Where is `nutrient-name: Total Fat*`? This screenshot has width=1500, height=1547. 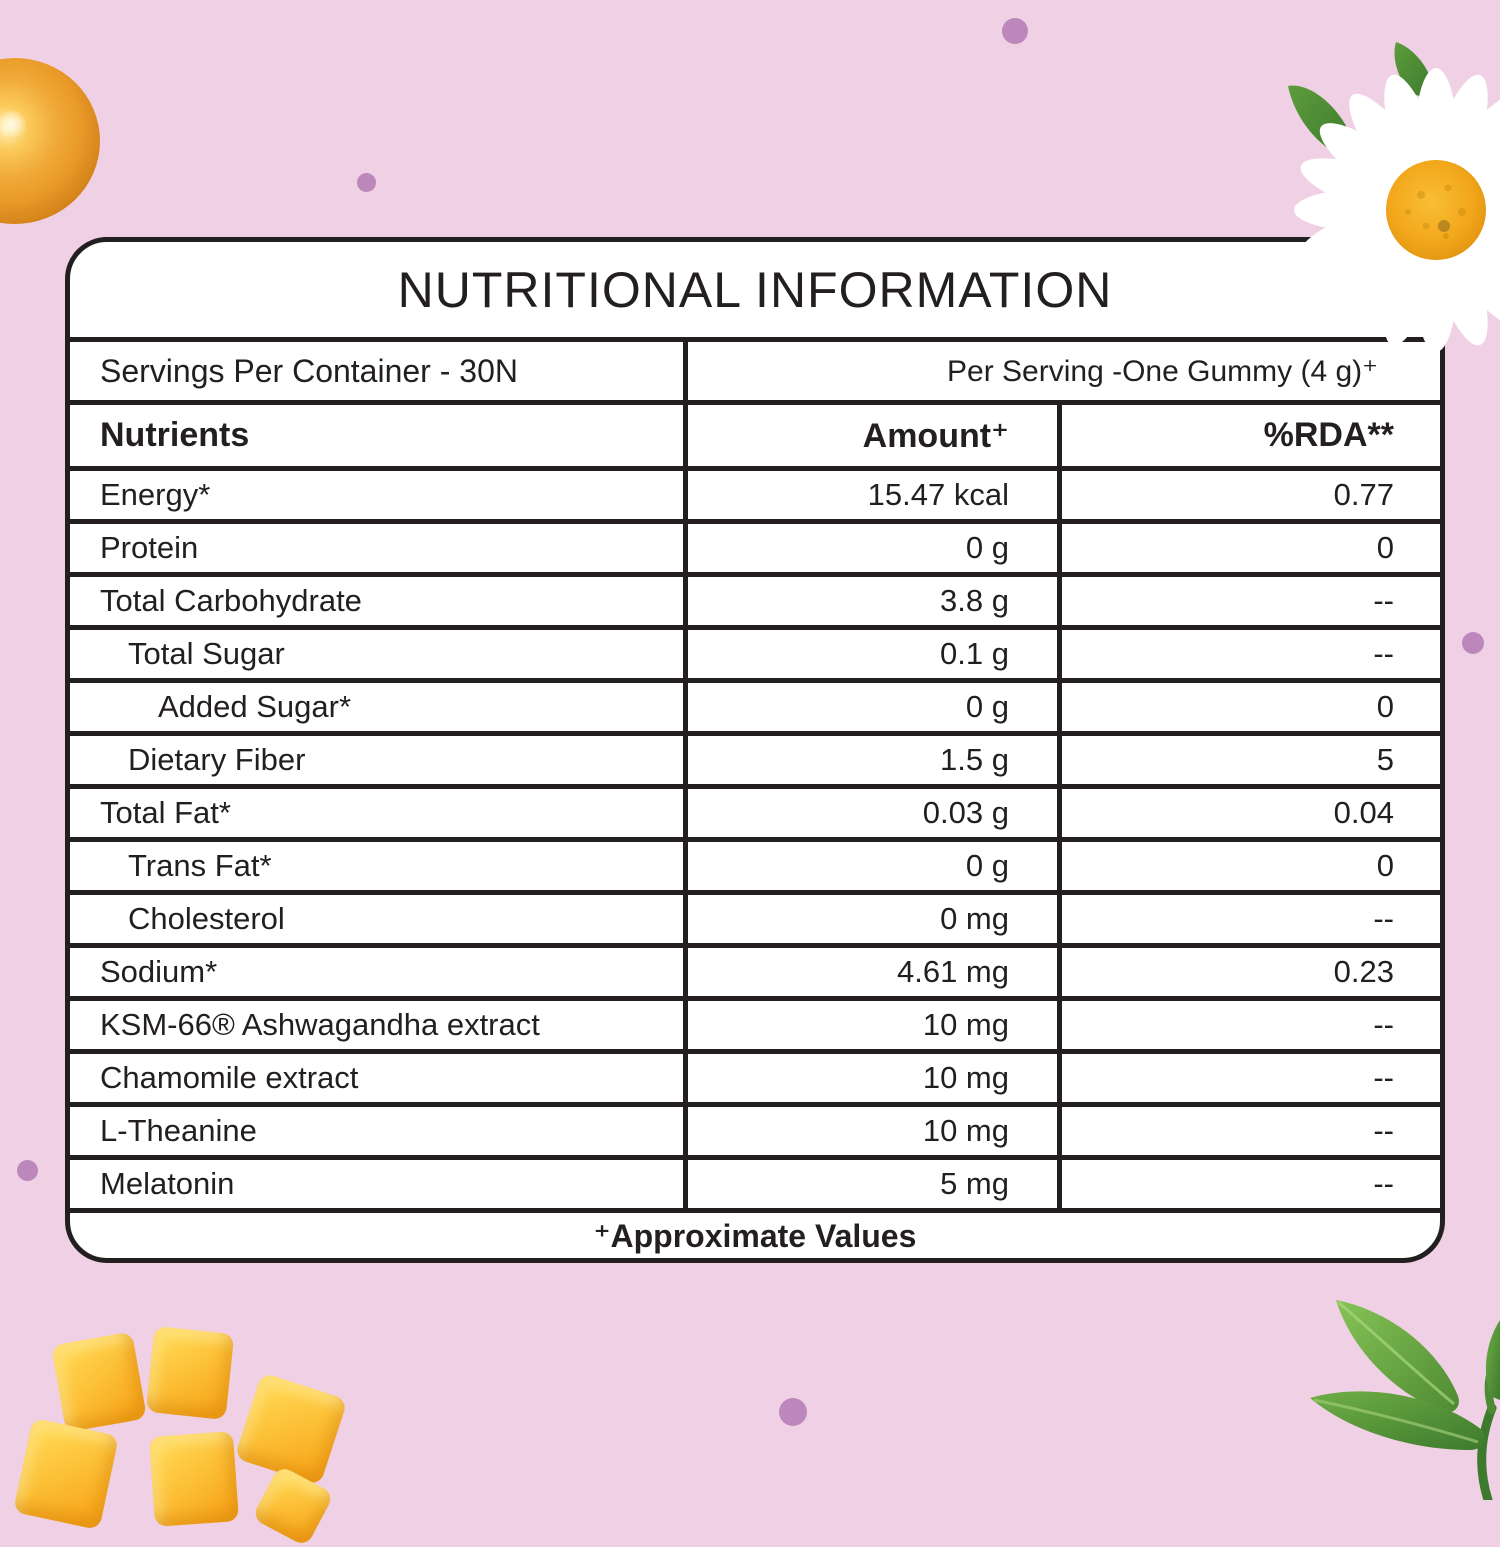
nutrient-name: Total Fat* is located at coordinates (165, 812).